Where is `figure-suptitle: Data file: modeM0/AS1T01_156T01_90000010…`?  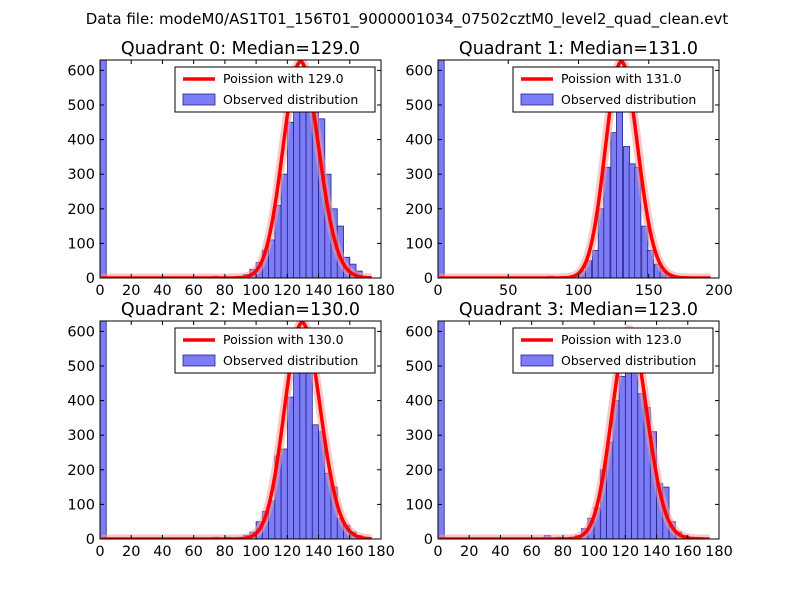
figure-suptitle: Data file: modeM0/AS1T01_156T01_90000010… is located at coordinates (407, 19).